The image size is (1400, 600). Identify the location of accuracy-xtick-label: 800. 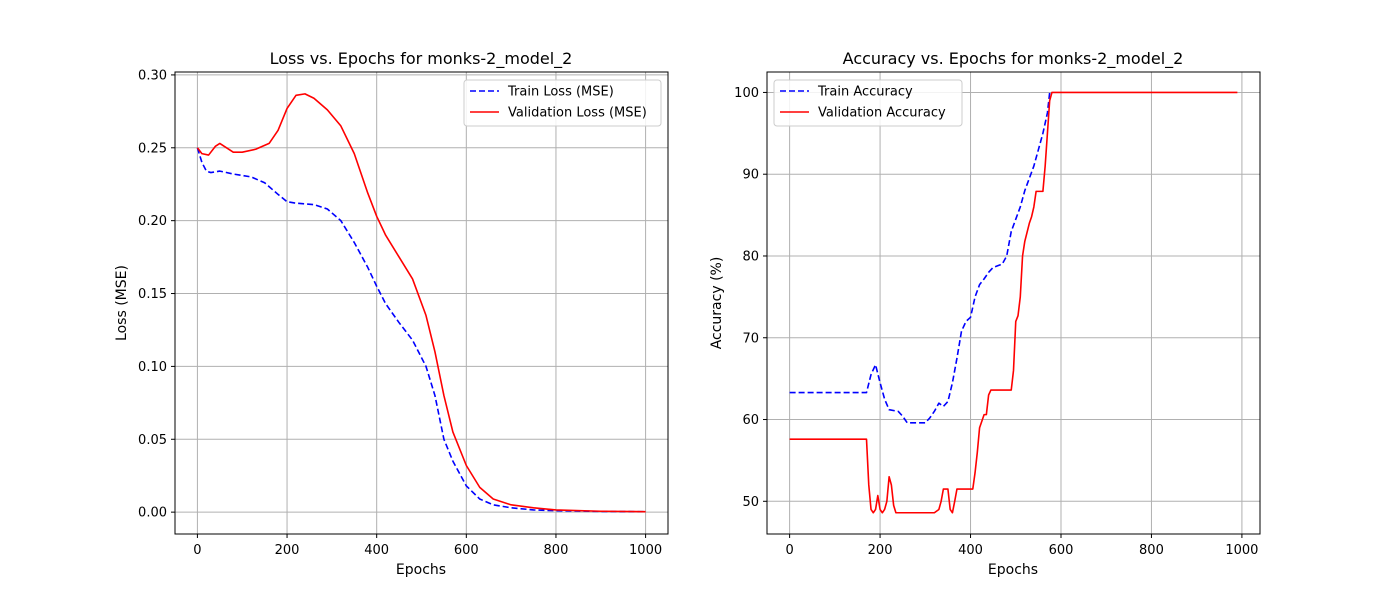
(1151, 550).